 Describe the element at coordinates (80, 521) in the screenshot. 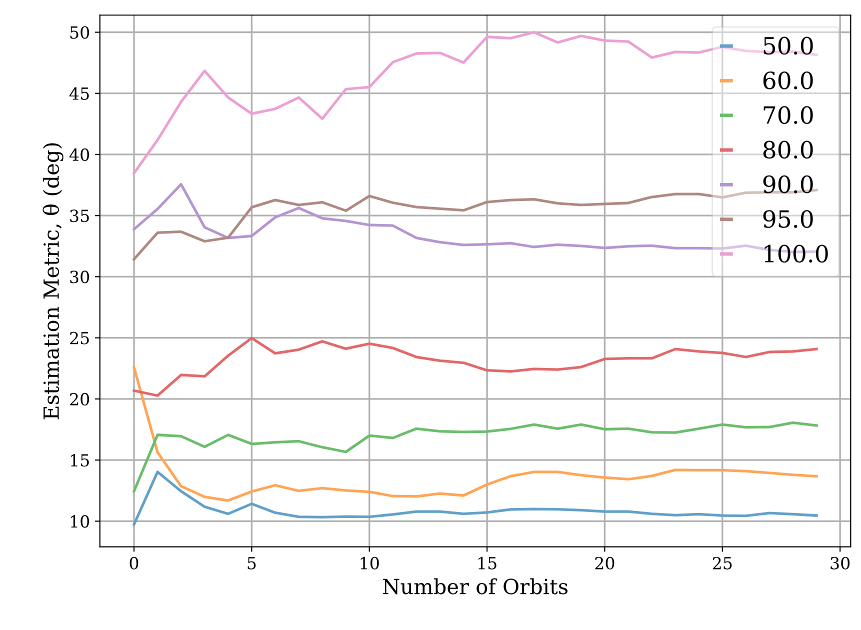

I see `y-tick-label: 10` at that location.